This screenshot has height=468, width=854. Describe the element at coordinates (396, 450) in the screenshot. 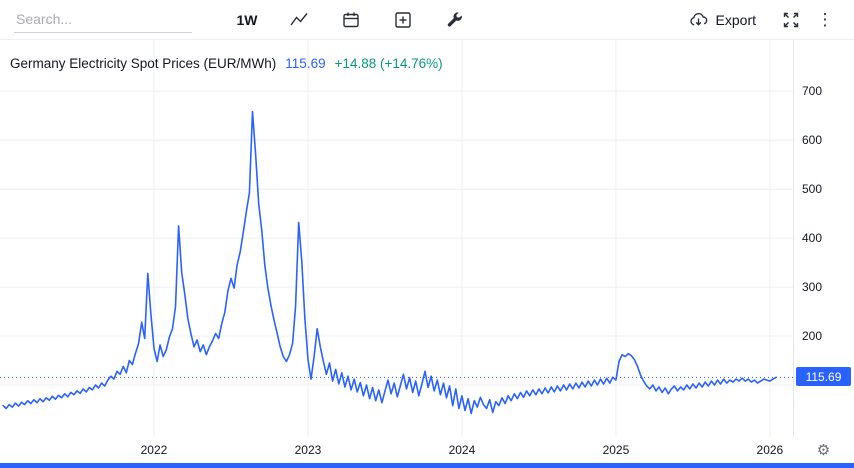

I see `time-axis: 2022 2023 2024 2025 2026` at that location.